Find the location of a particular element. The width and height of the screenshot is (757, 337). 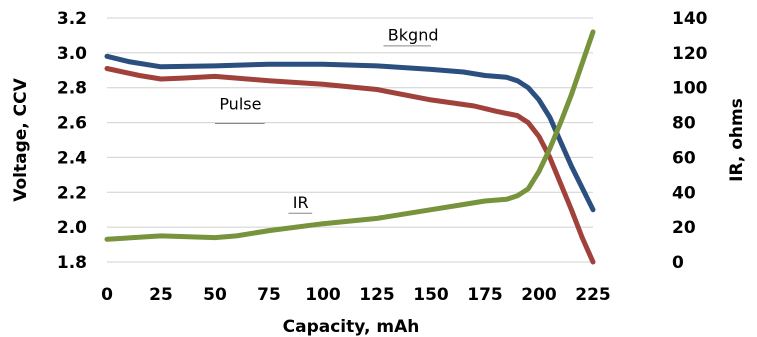

y-tick-label: 2.4 is located at coordinates (72, 158).